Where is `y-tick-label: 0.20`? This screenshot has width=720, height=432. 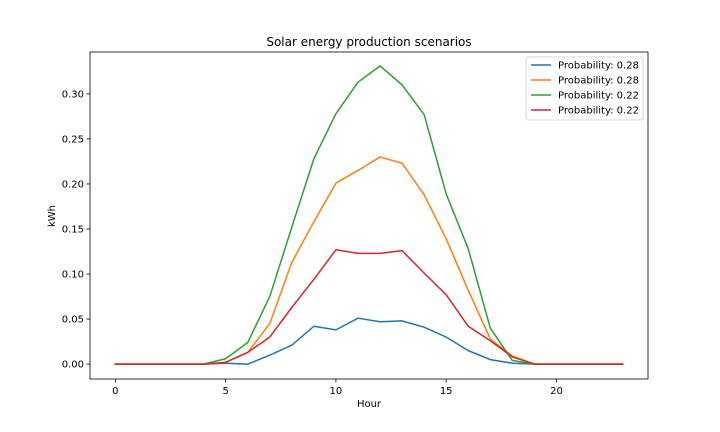 y-tick-label: 0.20 is located at coordinates (73, 184).